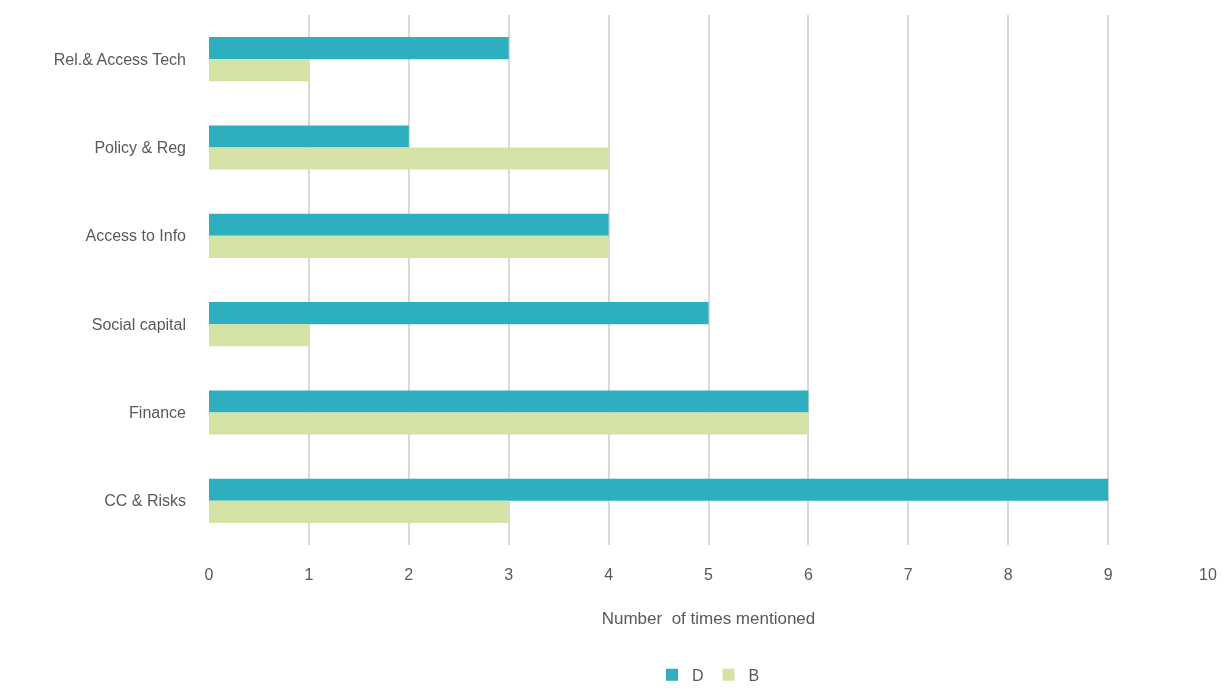 The image size is (1223, 695). Describe the element at coordinates (138, 324) in the screenshot. I see `y-tick-label: Social capital` at that location.